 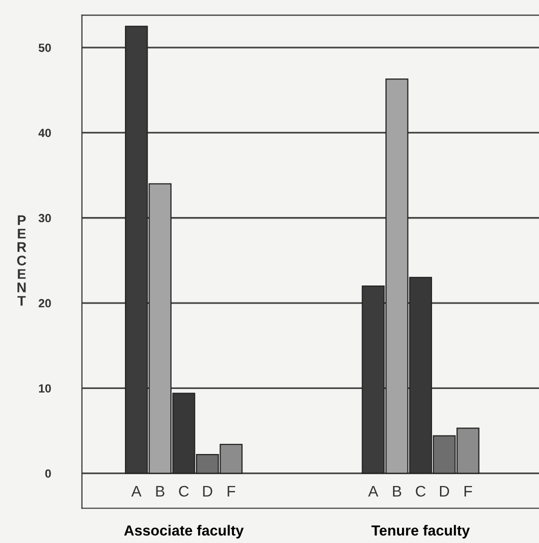 What do you see at coordinates (48, 473) in the screenshot?
I see `y-tick-label: 0` at bounding box center [48, 473].